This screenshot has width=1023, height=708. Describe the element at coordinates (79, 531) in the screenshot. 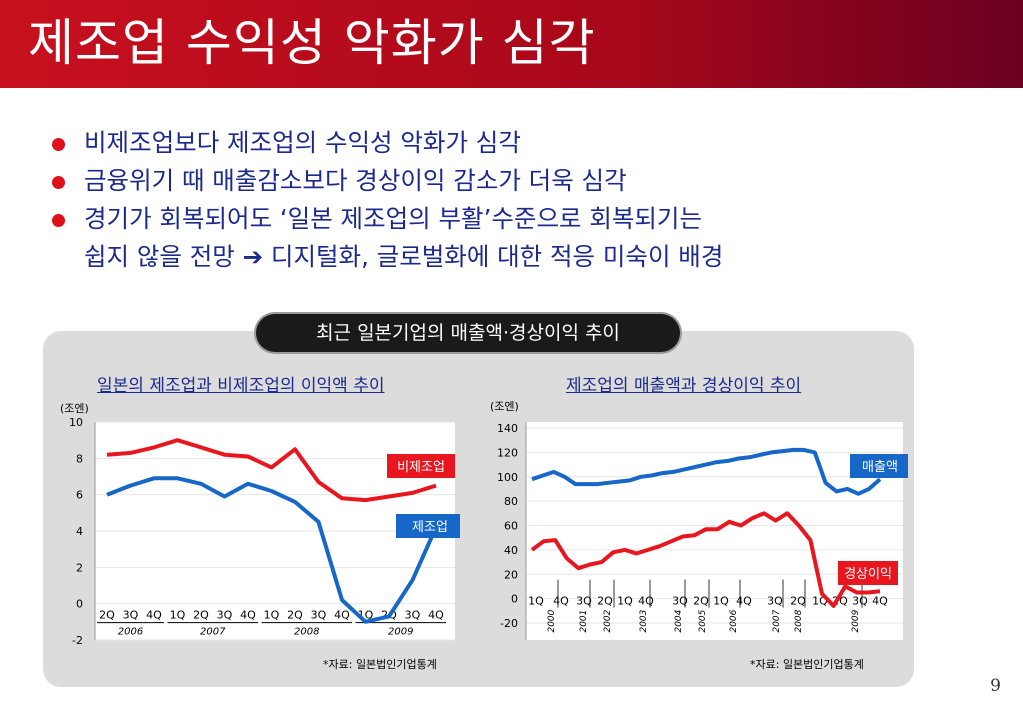

I see `chart1-ytick-label: 4` at that location.